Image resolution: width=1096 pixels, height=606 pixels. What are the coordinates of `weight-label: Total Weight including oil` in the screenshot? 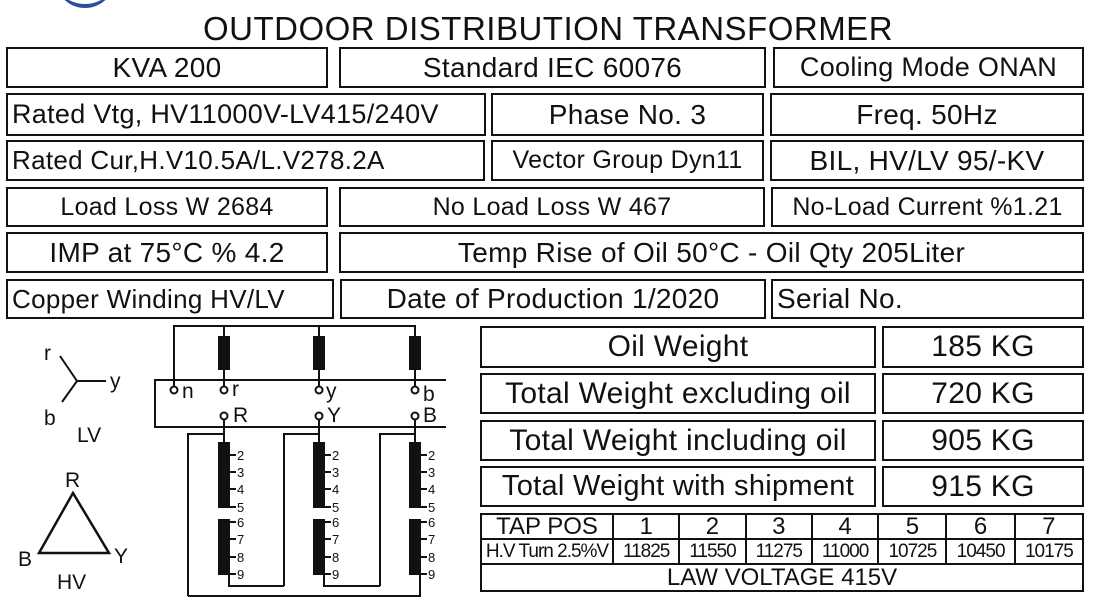 It's located at (678, 440).